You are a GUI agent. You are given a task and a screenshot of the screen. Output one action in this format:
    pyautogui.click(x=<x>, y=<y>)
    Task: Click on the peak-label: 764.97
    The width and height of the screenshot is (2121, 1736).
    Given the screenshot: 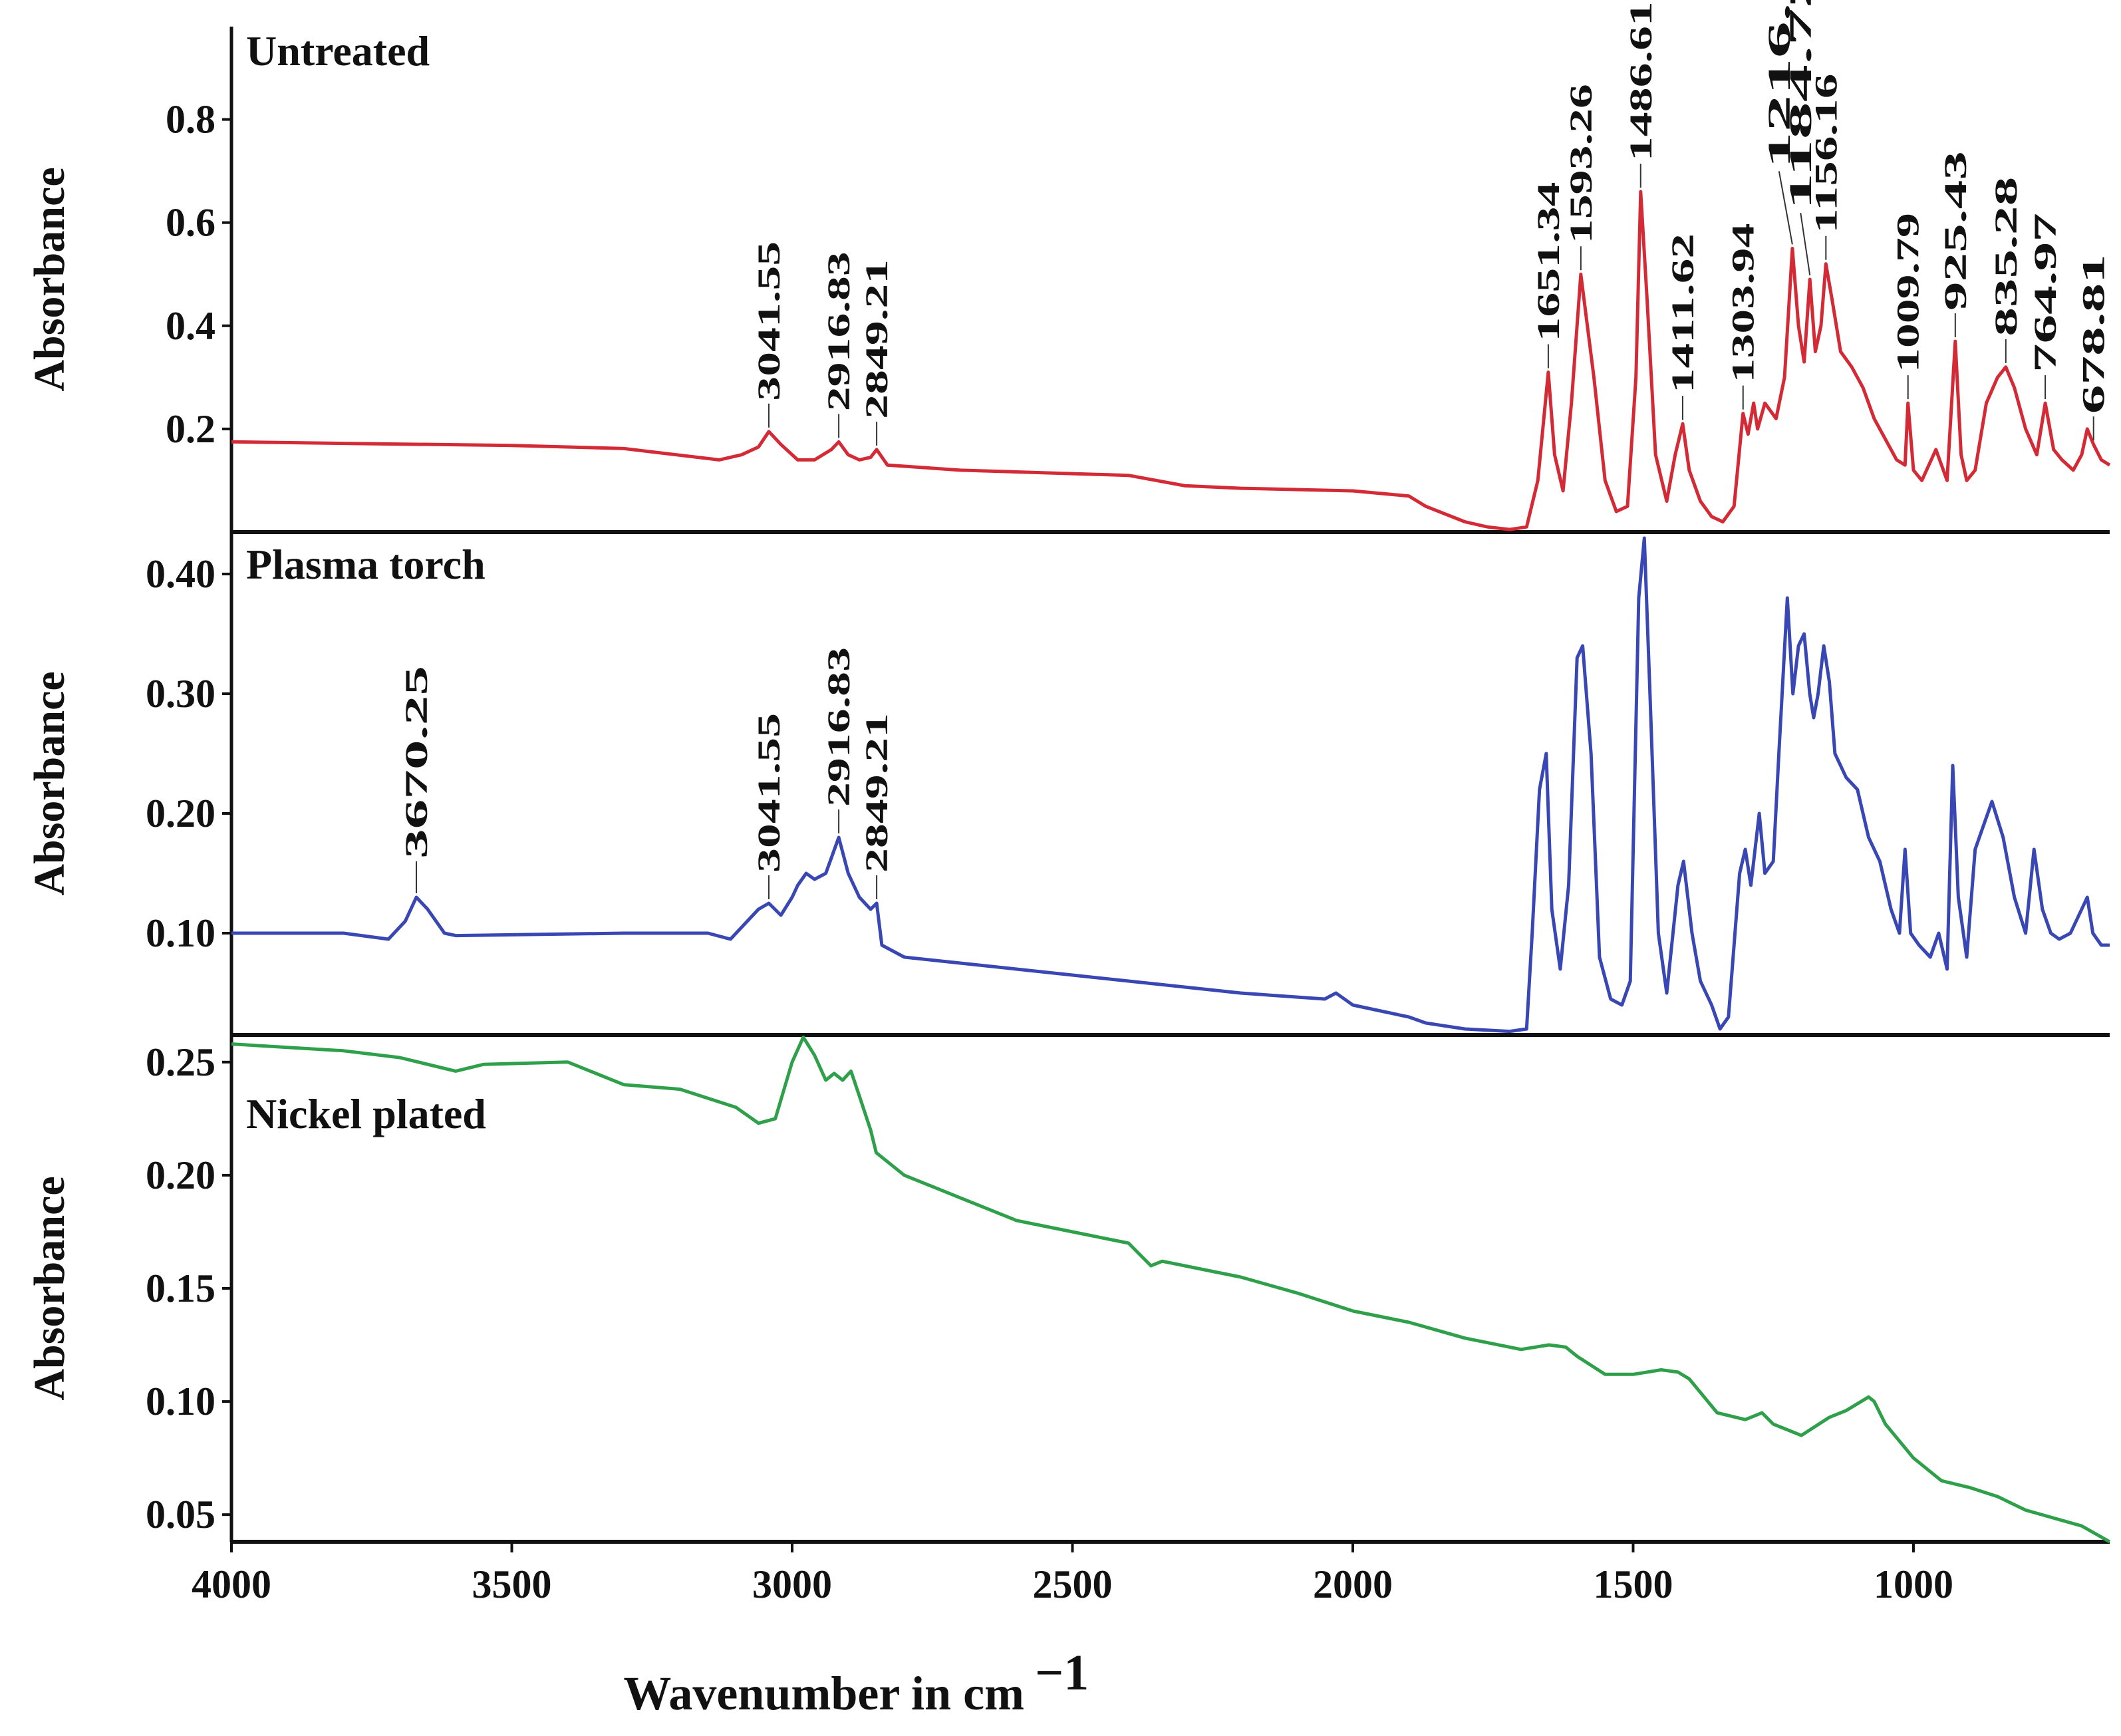 What is the action you would take?
    pyautogui.click(x=2046, y=292)
    